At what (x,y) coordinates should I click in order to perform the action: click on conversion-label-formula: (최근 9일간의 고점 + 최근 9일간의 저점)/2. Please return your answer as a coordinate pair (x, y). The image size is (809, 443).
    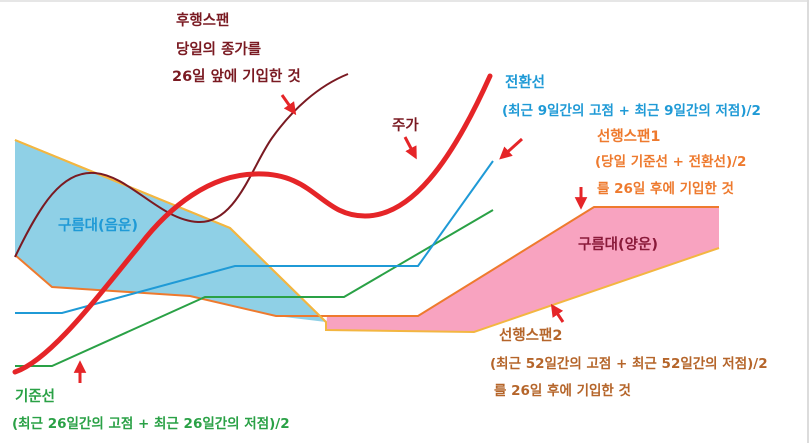
    Looking at the image, I should click on (631, 110).